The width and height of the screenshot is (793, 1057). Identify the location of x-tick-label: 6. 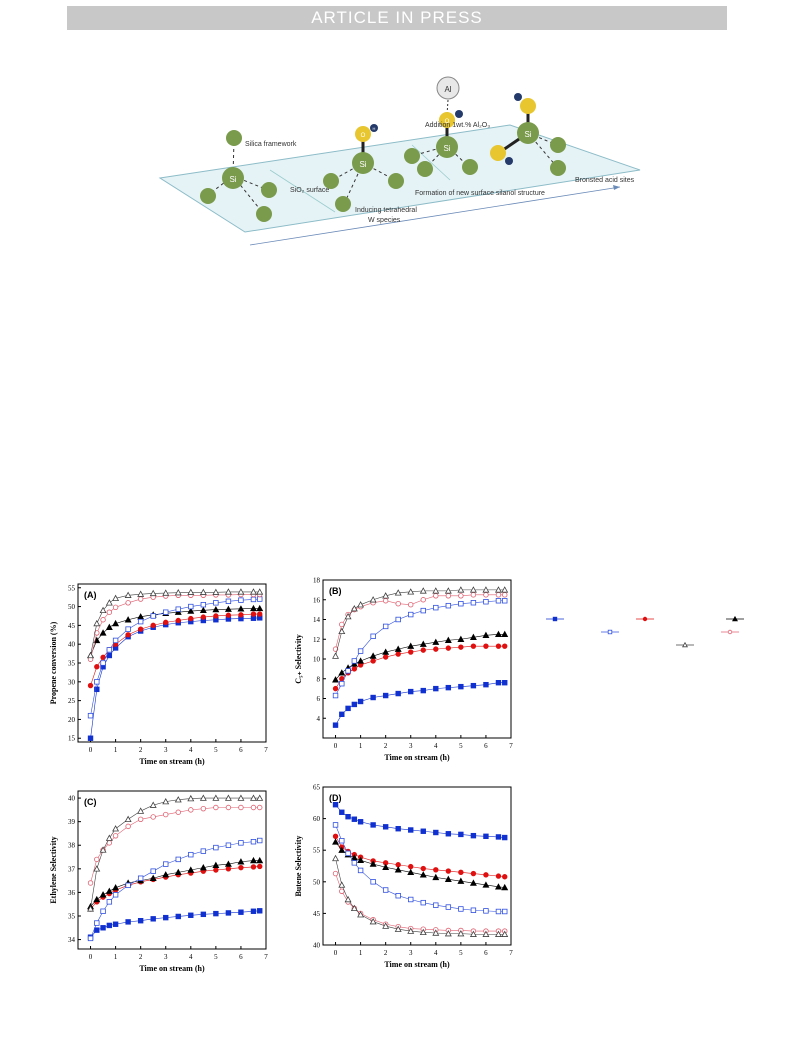
(241, 750).